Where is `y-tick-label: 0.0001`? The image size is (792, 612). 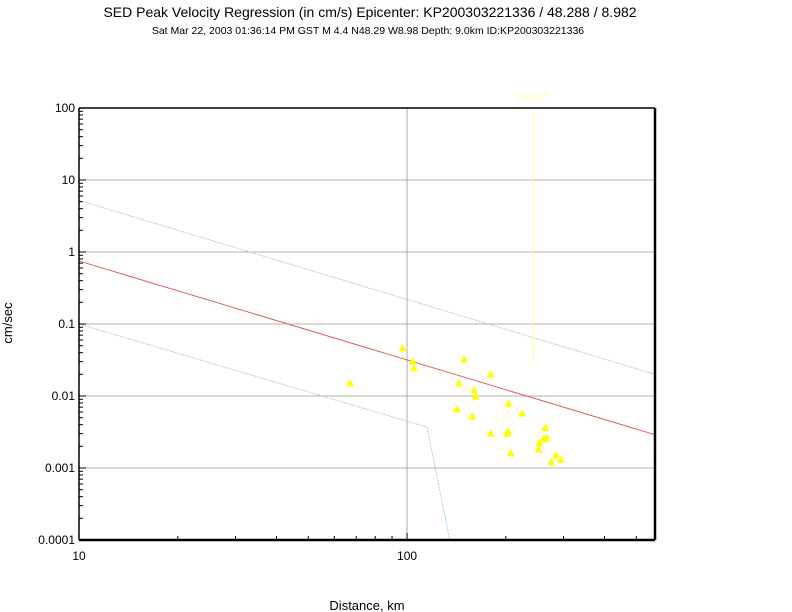
y-tick-label: 0.0001 is located at coordinates (56, 540).